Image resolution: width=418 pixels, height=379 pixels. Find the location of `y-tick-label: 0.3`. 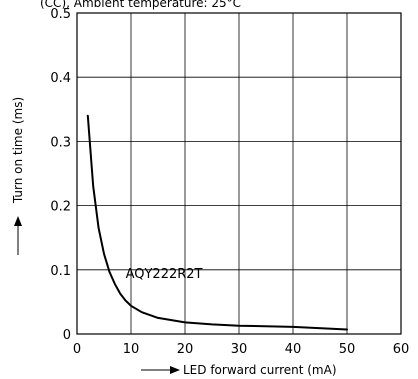

y-tick-label: 0.3 is located at coordinates (60, 142).